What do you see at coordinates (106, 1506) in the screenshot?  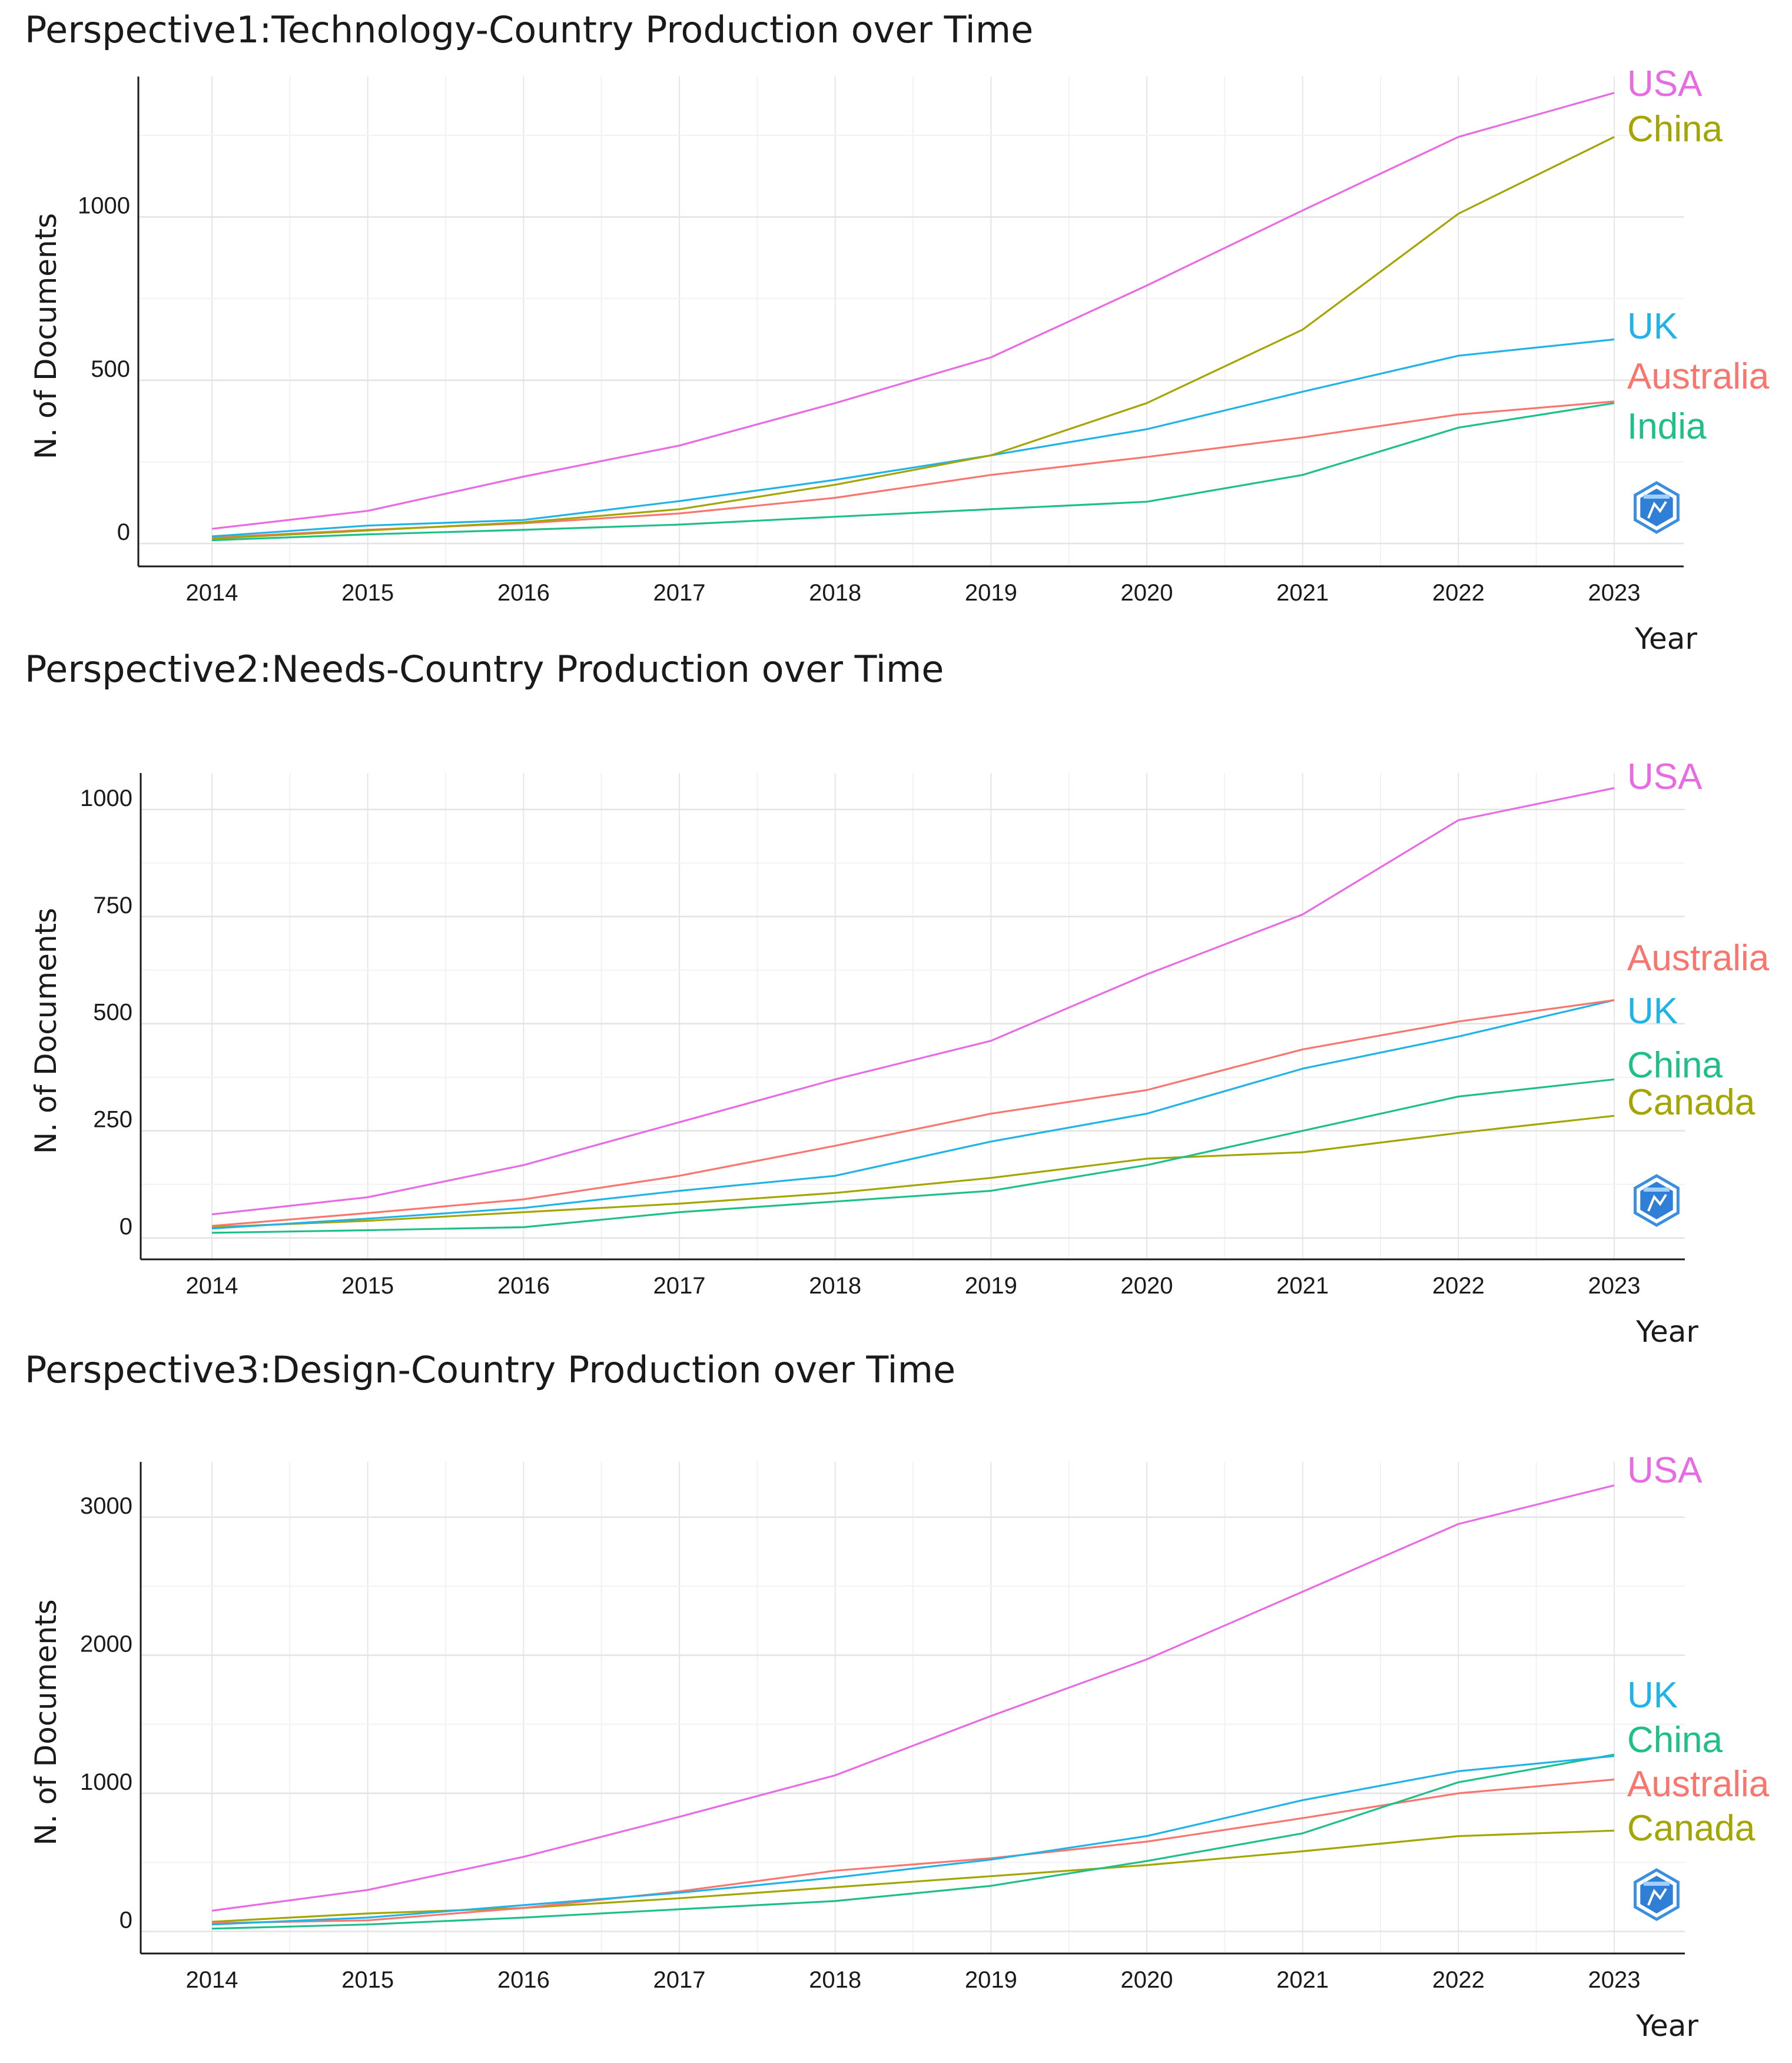 I see `y-tick-label: 3000` at bounding box center [106, 1506].